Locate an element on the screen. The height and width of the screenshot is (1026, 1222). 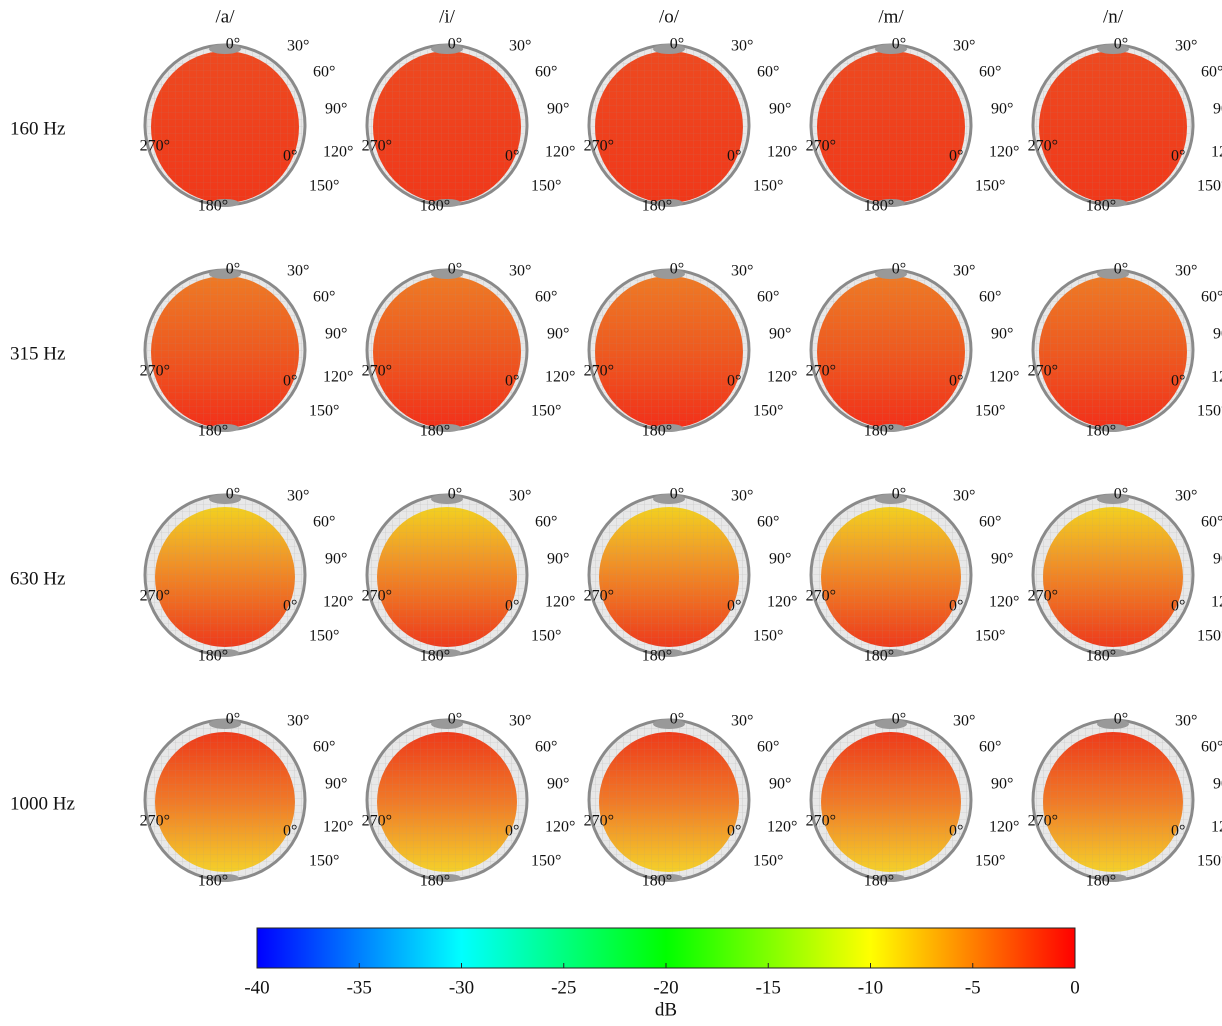
colorbar-tick-label: -15 is located at coordinates (768, 987).